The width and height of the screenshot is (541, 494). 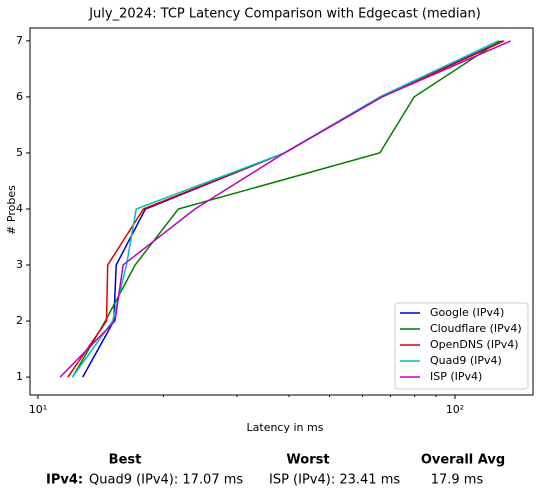 I want to click on legend-label: Quad9 (IPv4), so click(x=466, y=360).